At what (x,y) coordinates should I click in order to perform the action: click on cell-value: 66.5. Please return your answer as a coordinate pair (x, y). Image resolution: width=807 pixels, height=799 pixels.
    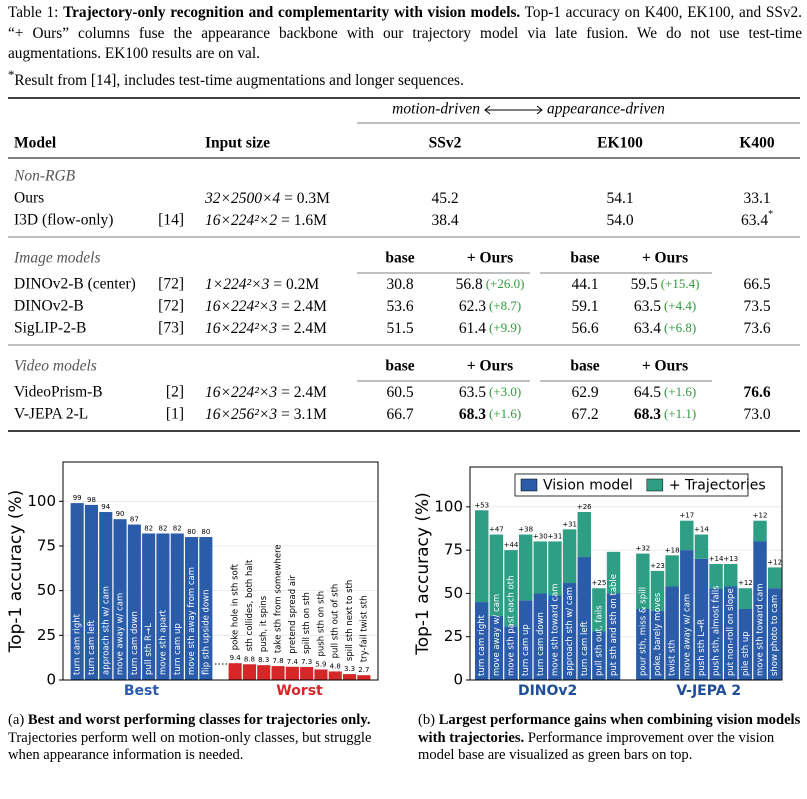
    Looking at the image, I should click on (756, 284).